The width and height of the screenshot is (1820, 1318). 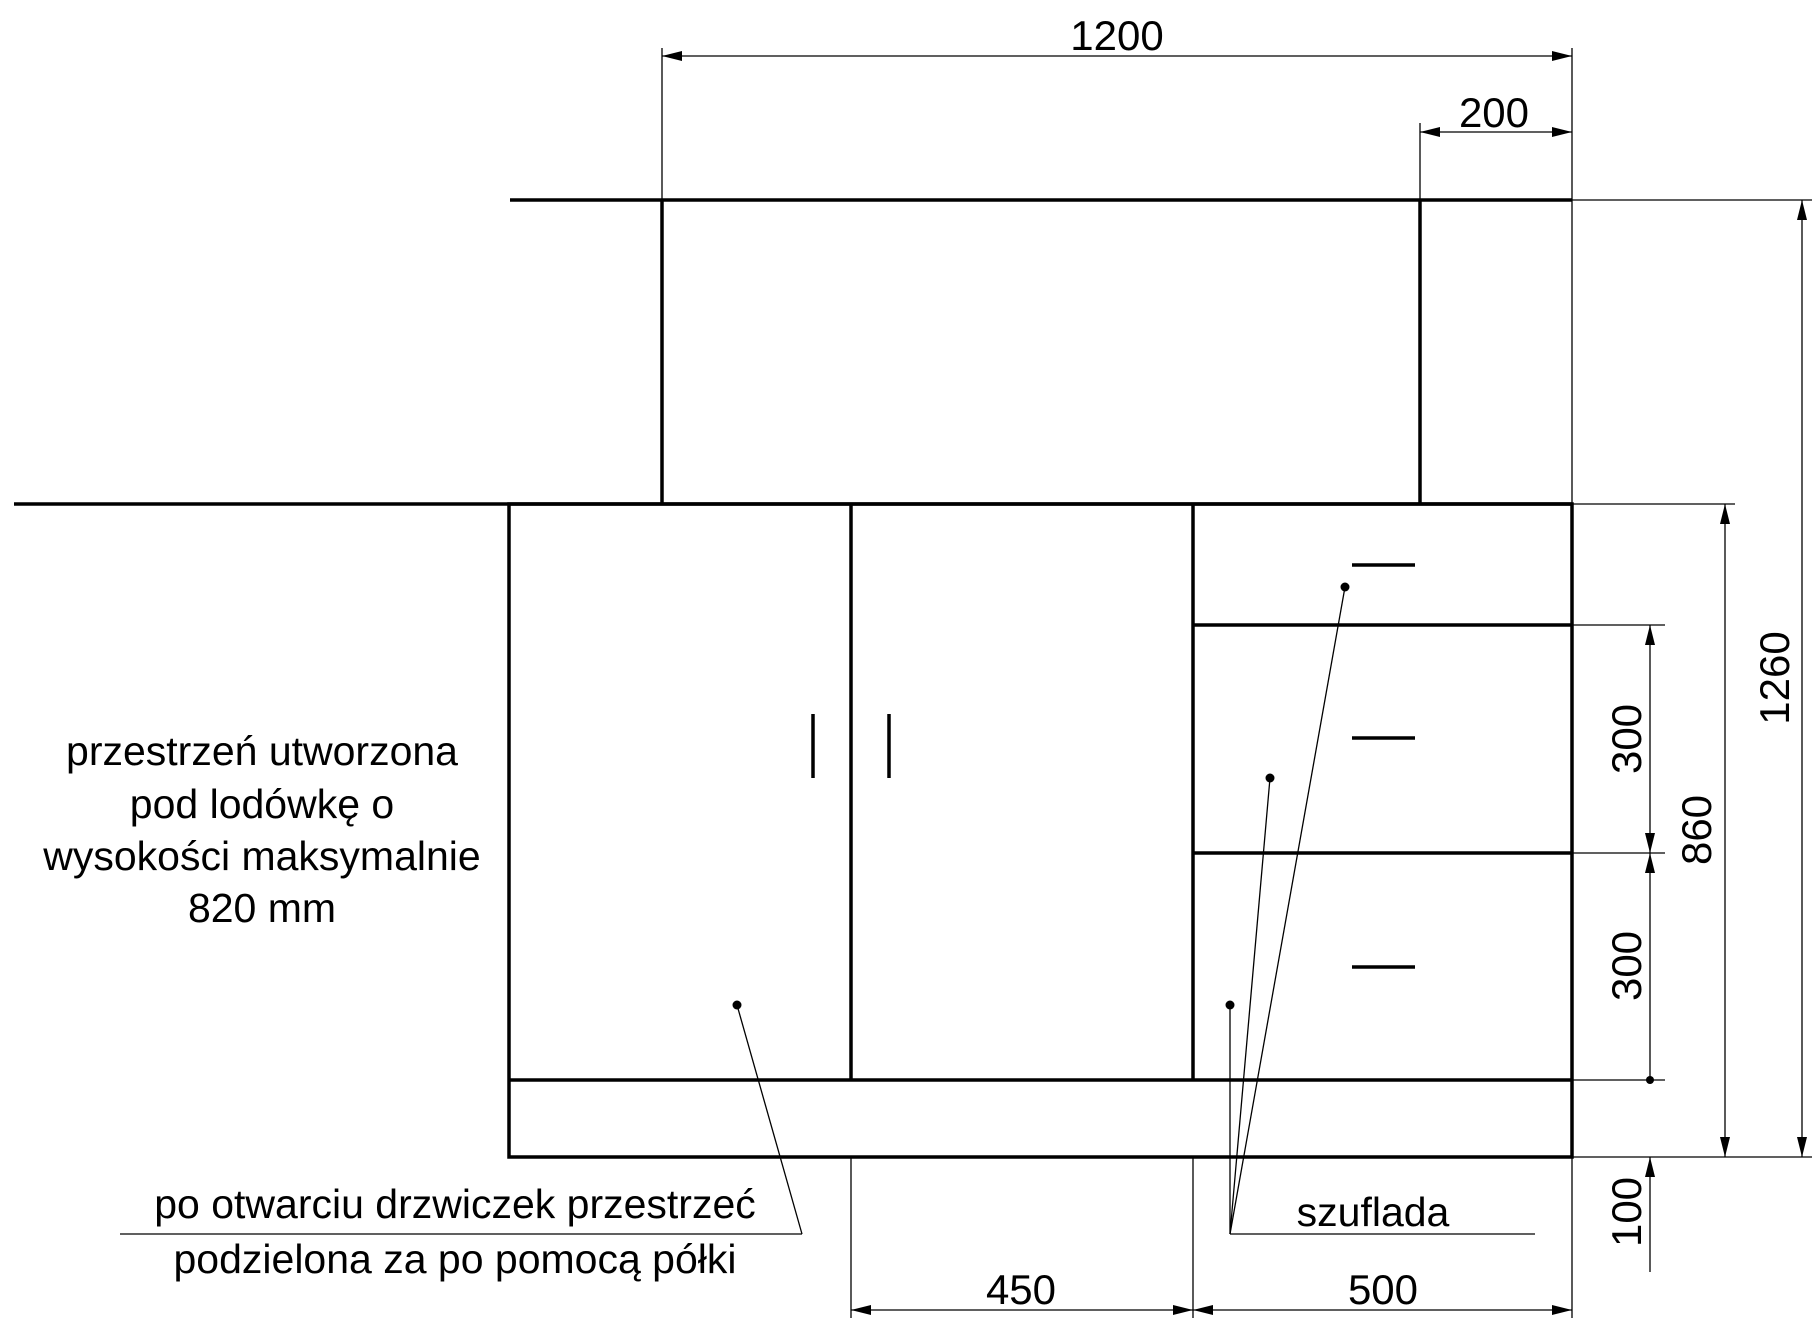 I want to click on dim-drawer-height-2: 300, so click(x=1626, y=966).